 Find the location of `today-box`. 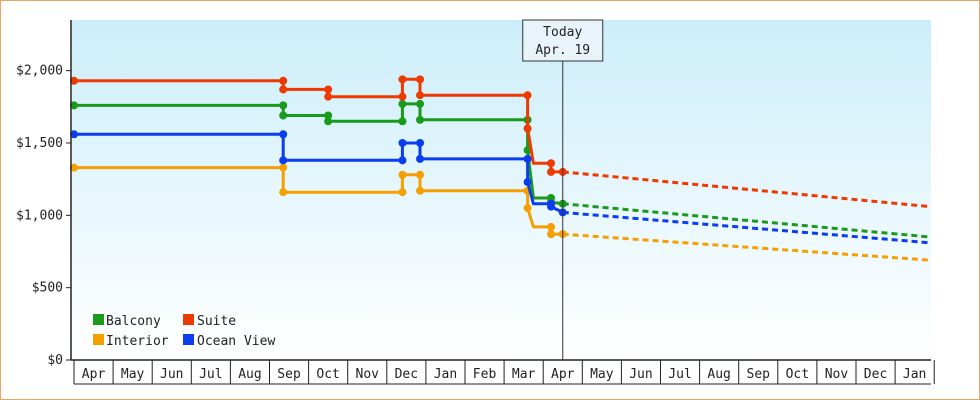

today-box is located at coordinates (563, 40).